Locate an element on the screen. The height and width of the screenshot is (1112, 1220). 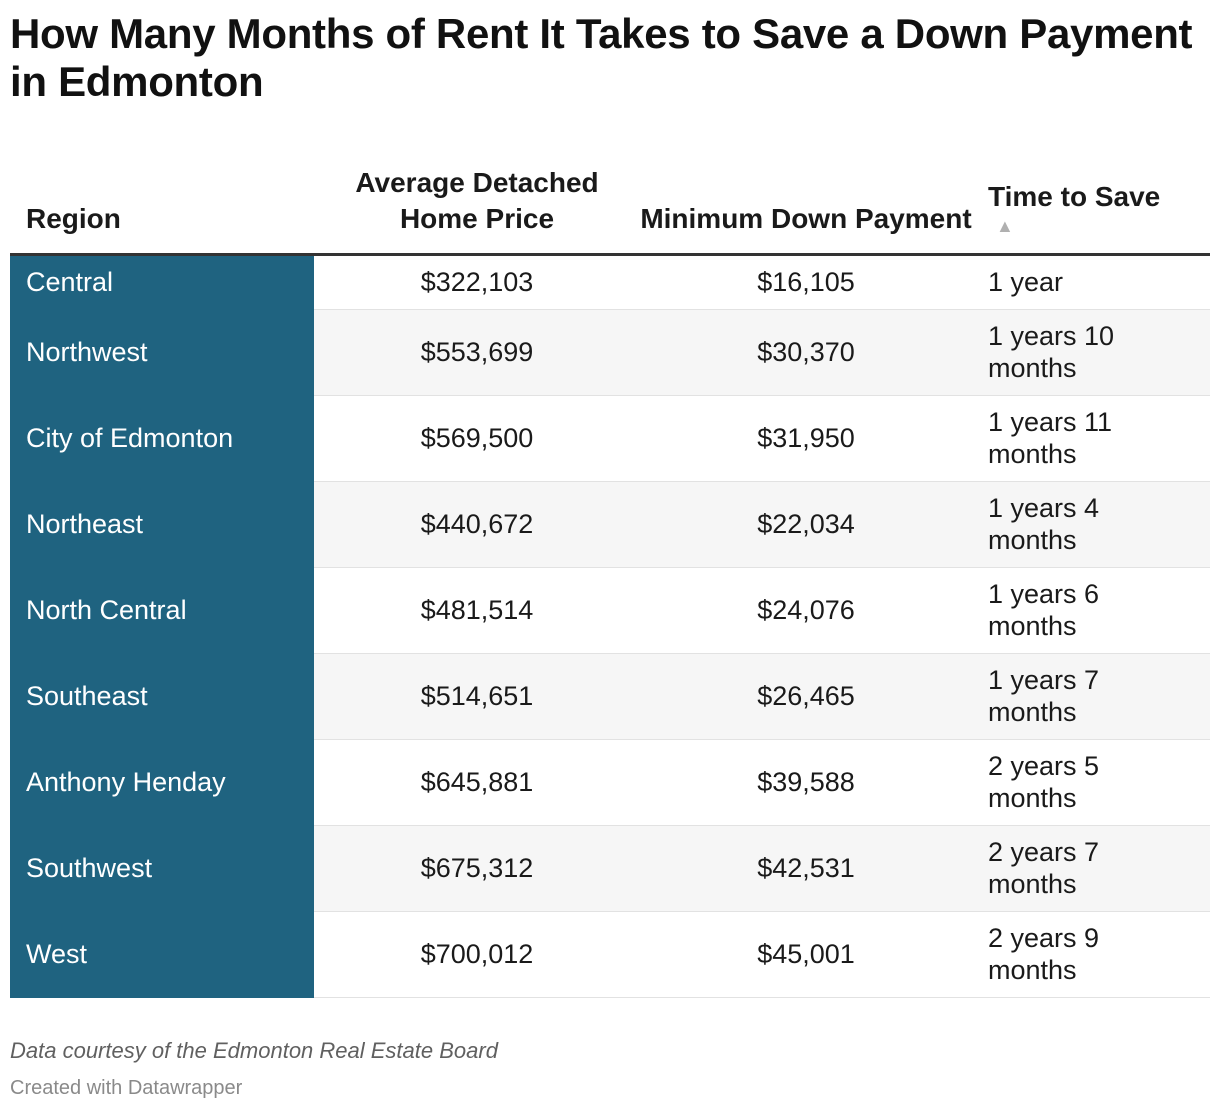
region-cell: City of Edmonton is located at coordinates (162, 438).